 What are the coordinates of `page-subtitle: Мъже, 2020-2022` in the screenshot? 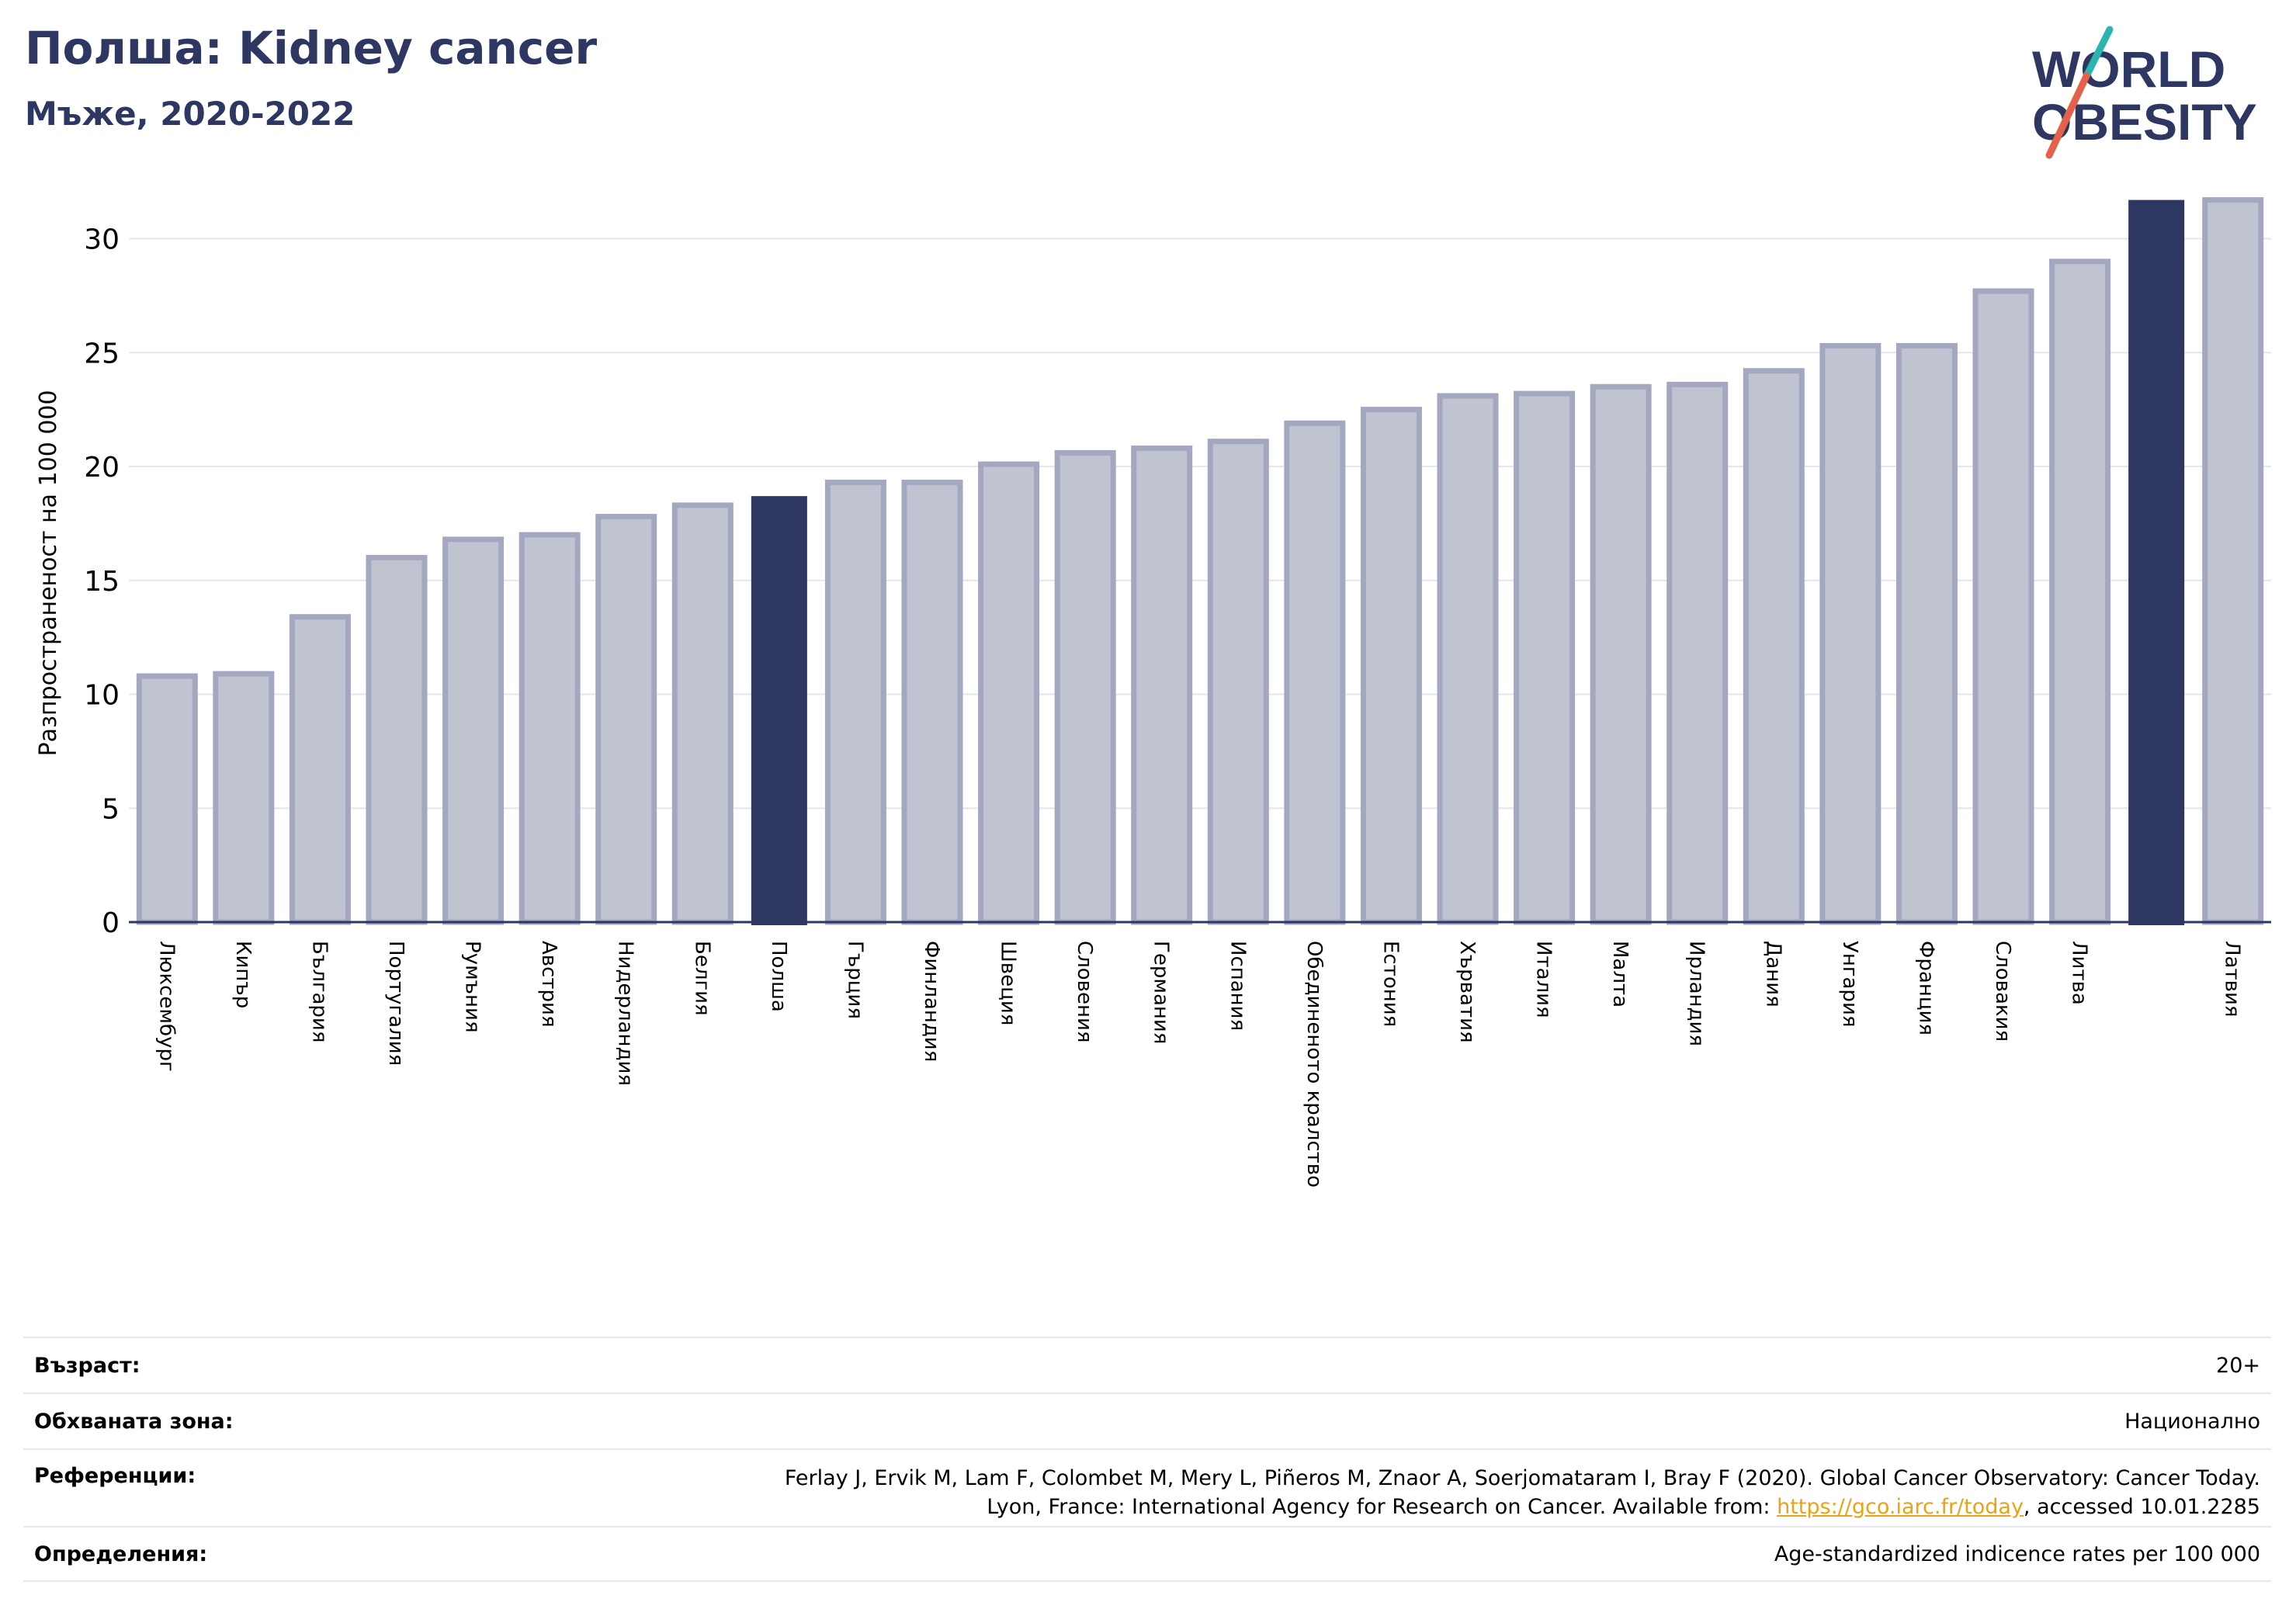 It's located at (190, 114).